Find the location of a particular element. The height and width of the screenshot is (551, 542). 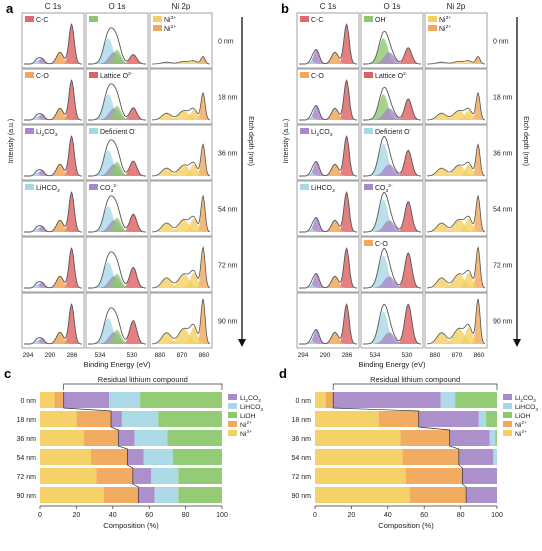

column-title: O 1s is located at coordinates (117, 6).